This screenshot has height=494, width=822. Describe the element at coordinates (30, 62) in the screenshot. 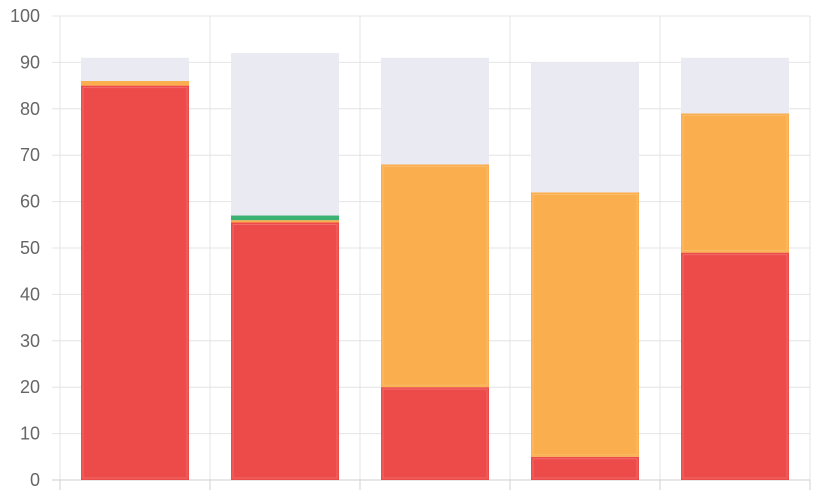

I see `y-tick-label: 90` at that location.